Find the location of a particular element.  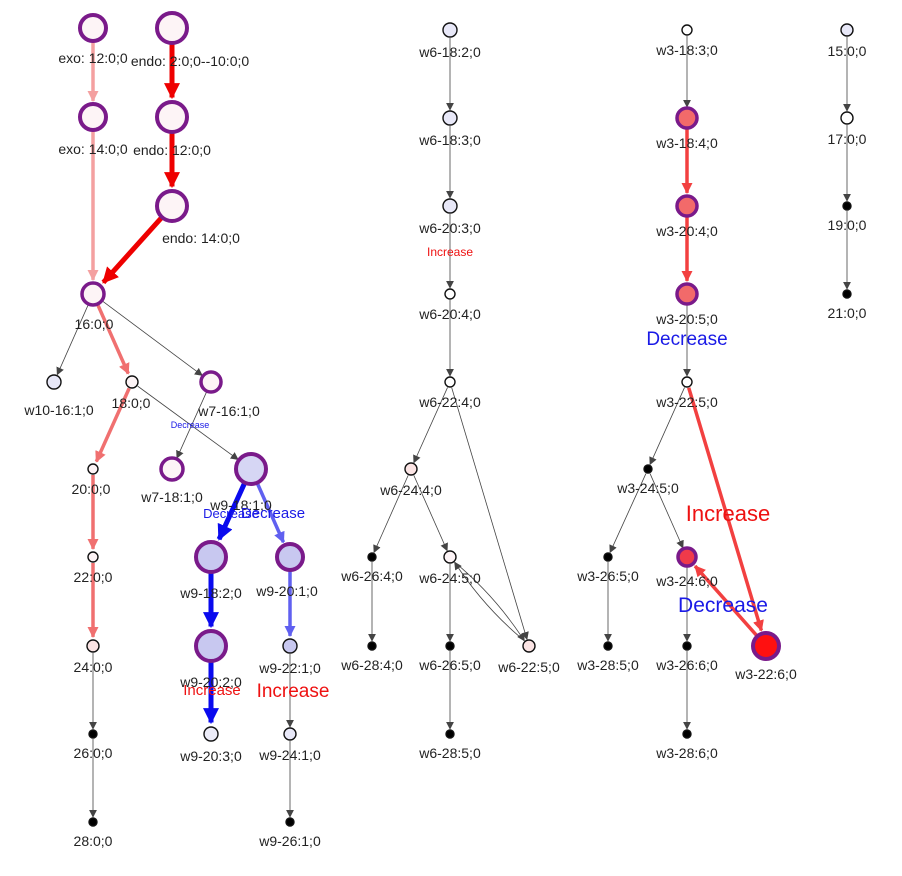

node-n24 is located at coordinates (93, 646).